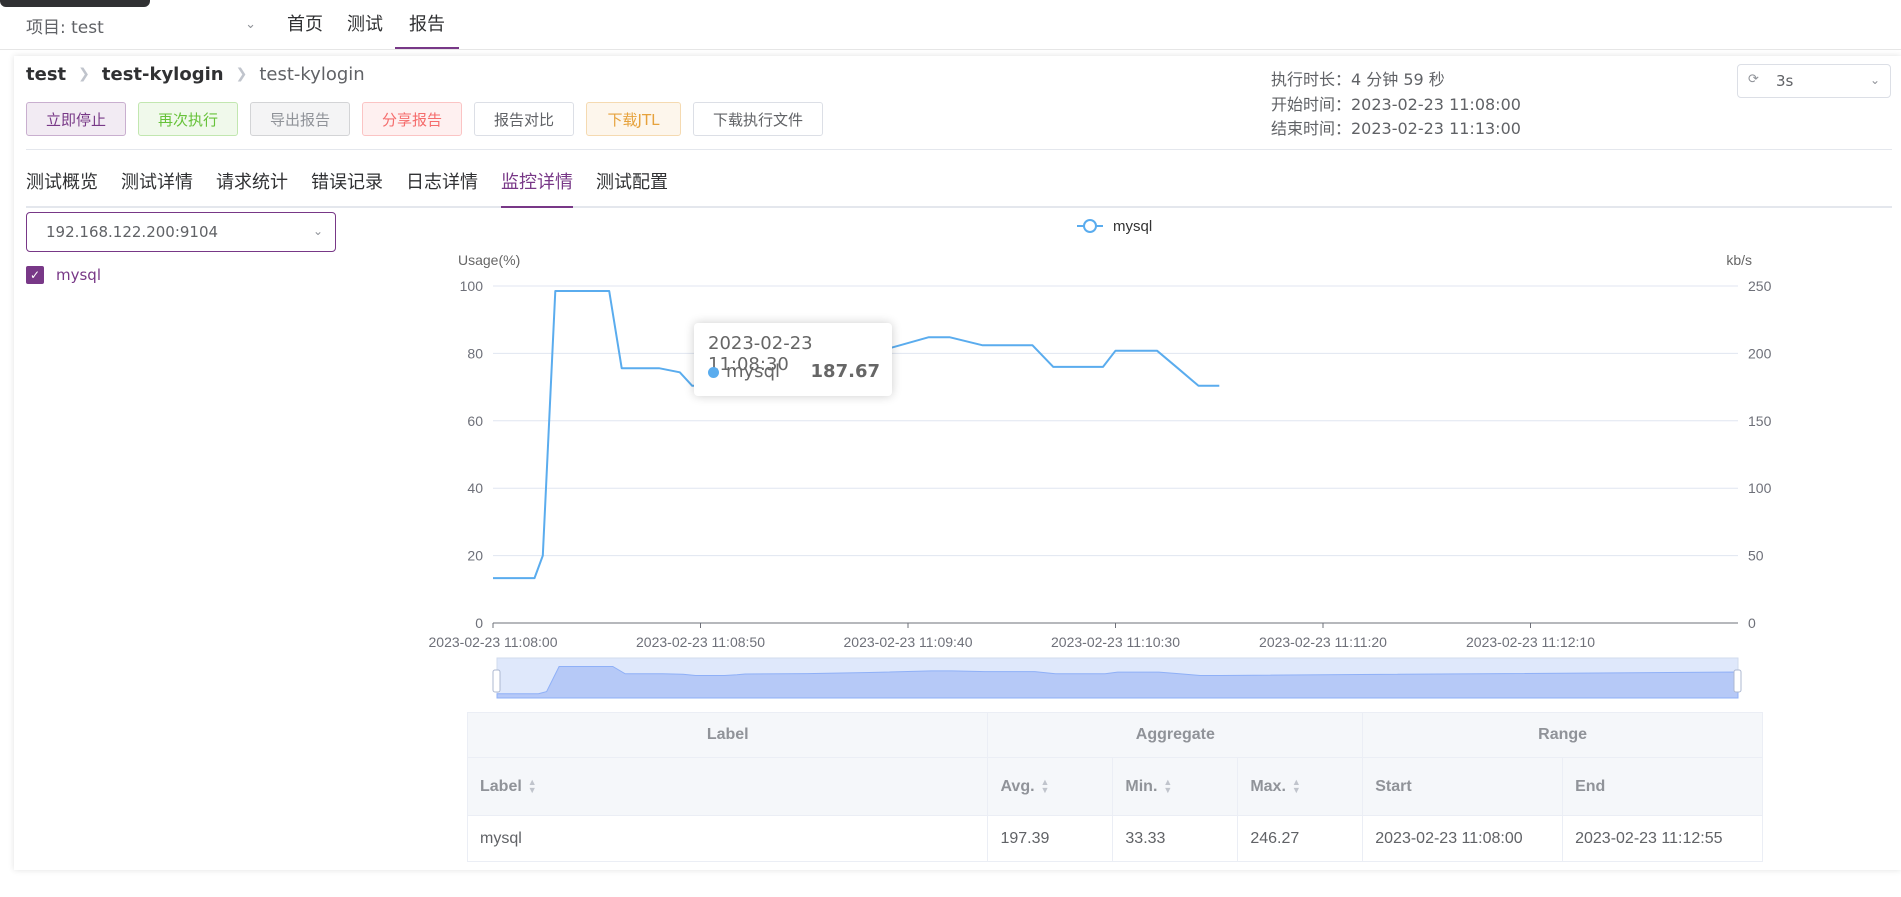  I want to click on x-tick-label: 2023-02-23 11:10:30, so click(1115, 642).